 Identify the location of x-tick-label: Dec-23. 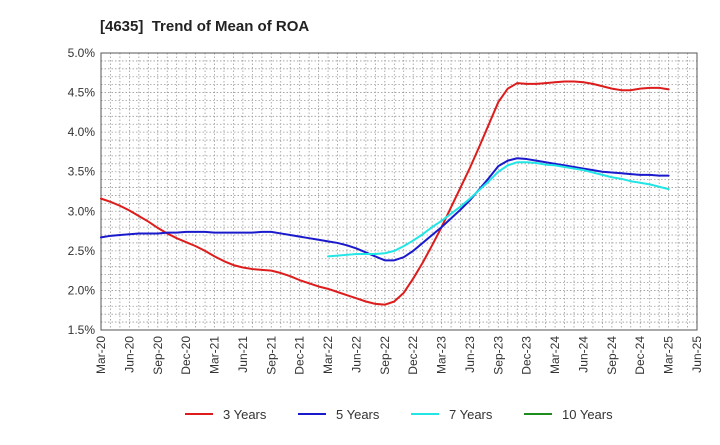
(527, 355).